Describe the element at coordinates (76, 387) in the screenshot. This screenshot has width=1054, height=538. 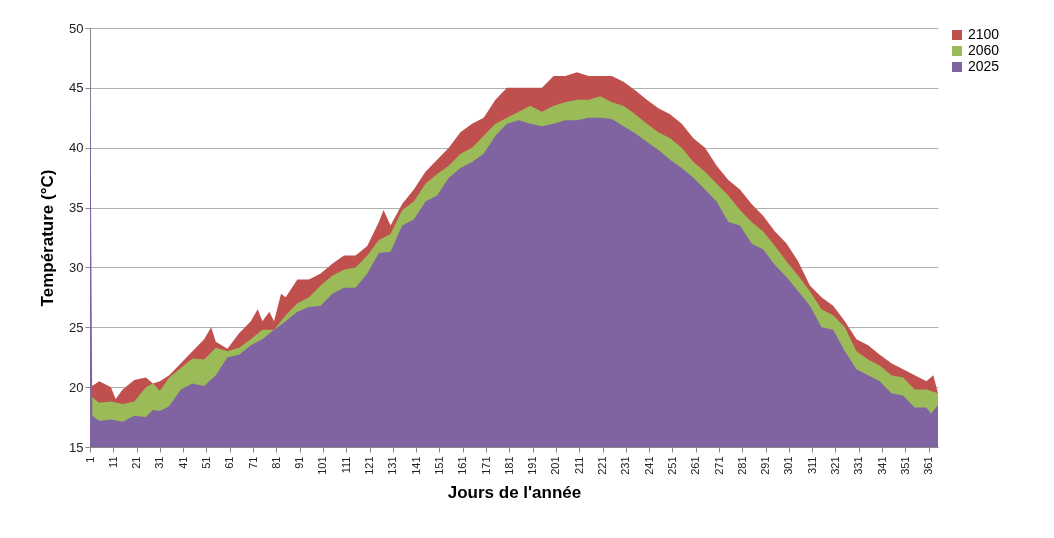
I see `y-tick-label: 20` at that location.